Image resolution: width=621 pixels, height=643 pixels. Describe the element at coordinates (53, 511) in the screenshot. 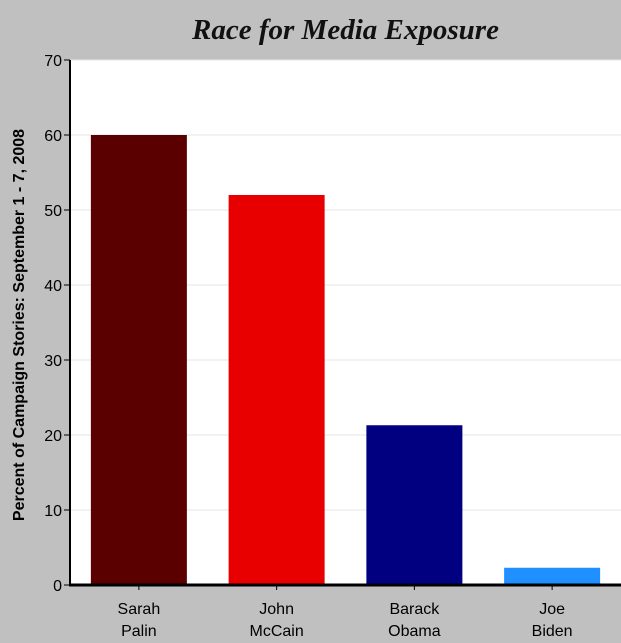

I see `y-tick-label: 10` at that location.